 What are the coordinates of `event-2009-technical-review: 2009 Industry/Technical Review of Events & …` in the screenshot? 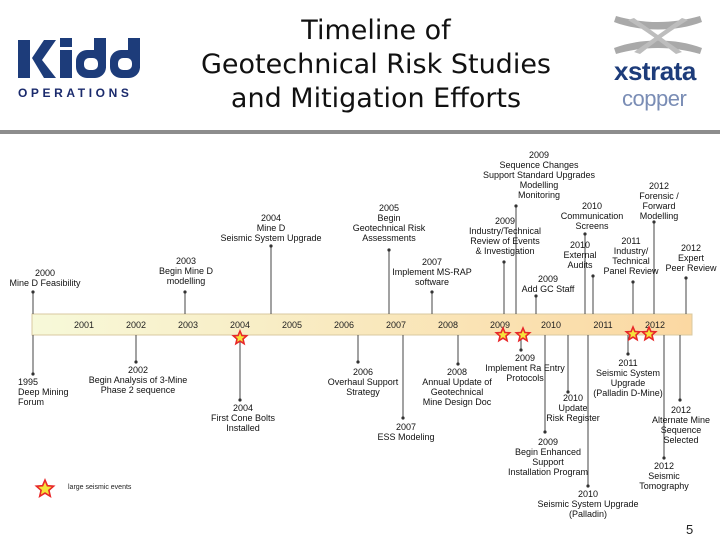 It's located at (505, 236).